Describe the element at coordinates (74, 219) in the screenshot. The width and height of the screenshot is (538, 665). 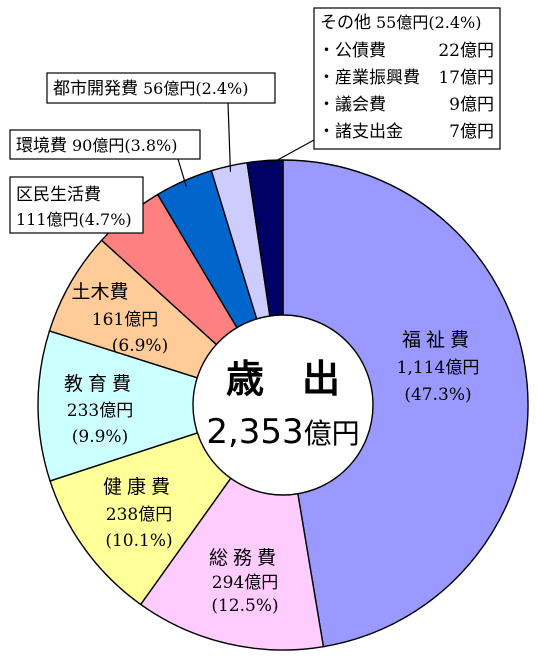
I see `label-value-citizen-life: 111億円(4.7%)` at that location.